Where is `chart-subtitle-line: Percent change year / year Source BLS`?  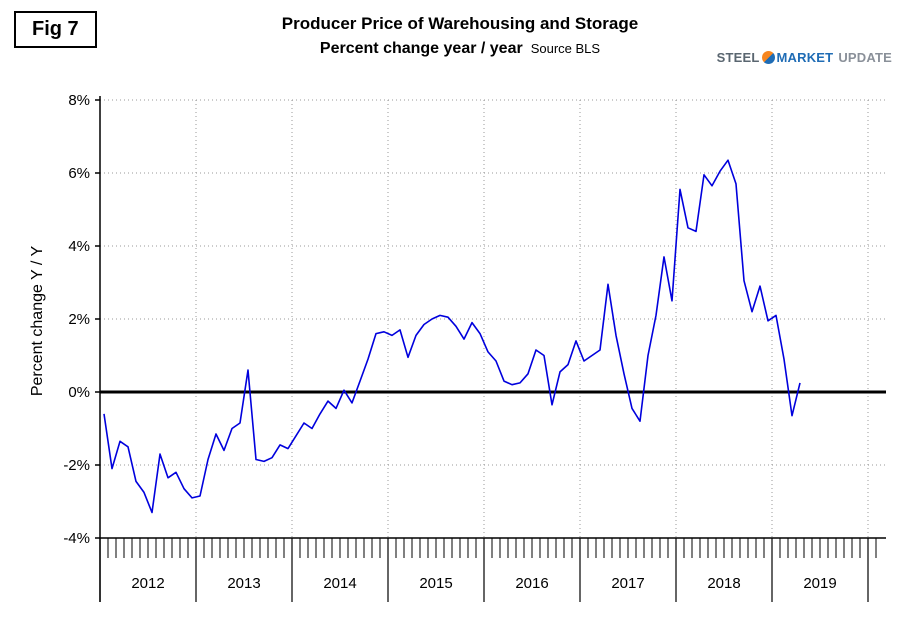 chart-subtitle-line: Percent change year / year Source BLS is located at coordinates (460, 49).